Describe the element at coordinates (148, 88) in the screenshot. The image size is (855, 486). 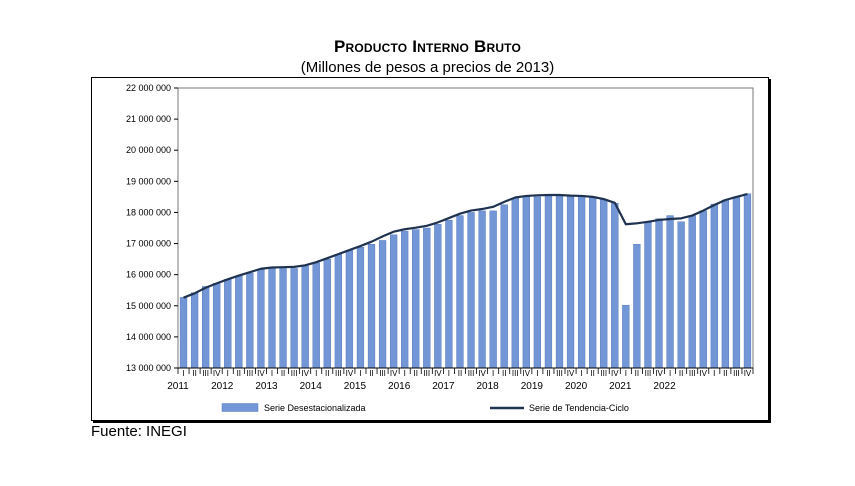
I see `y-tick-label: 22 000 000` at that location.